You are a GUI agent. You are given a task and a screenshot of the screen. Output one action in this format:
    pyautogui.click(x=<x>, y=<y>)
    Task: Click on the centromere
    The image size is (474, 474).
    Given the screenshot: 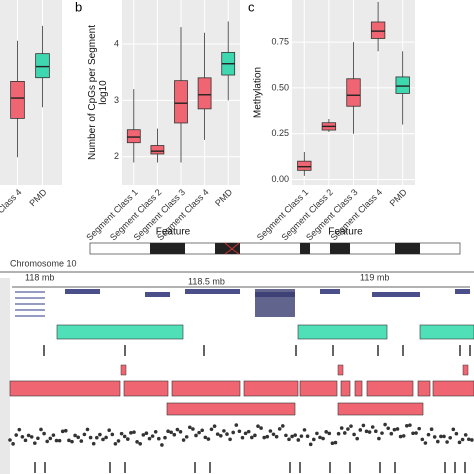 What is the action you would take?
    pyautogui.click(x=232, y=248)
    